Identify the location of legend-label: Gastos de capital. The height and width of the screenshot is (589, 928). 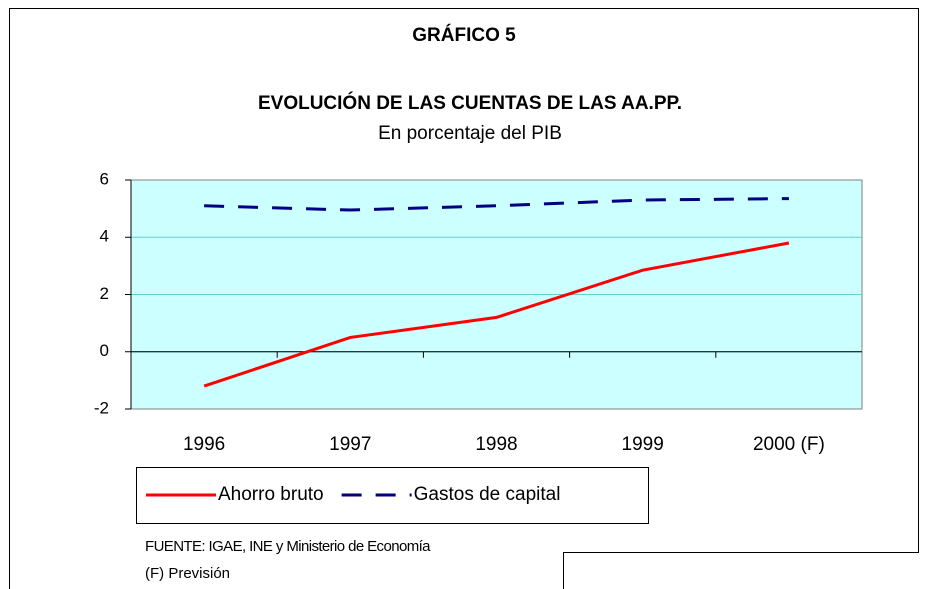
(487, 494).